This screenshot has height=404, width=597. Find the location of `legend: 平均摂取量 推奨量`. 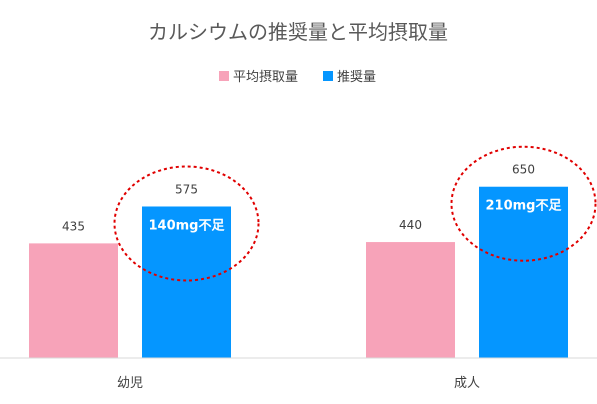

legend: 平均摂取量 推奨量 is located at coordinates (297, 77).